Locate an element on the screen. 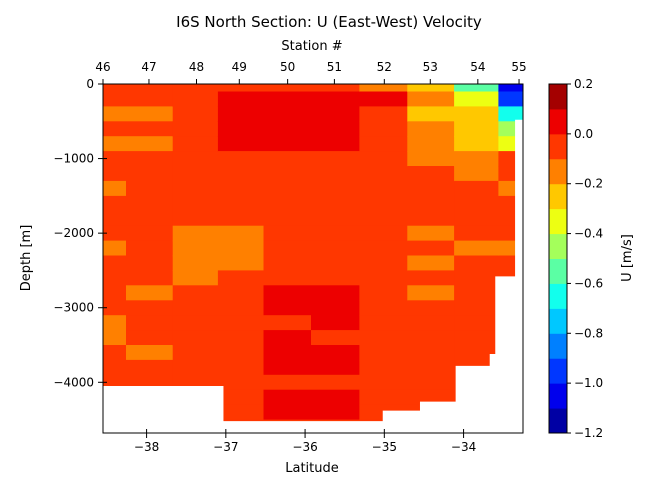 The image size is (647, 479). y-axis: 0 −1000 −2000 −3000 −4000 is located at coordinates (80, 233).